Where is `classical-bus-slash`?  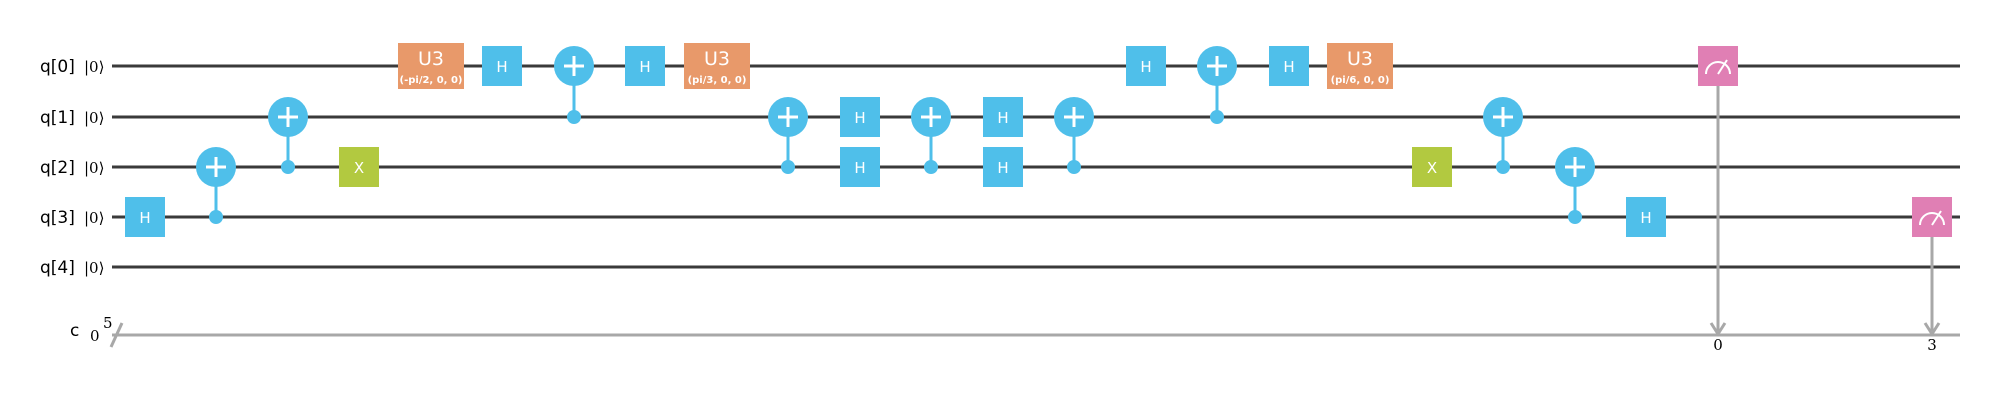
classical-bus-slash is located at coordinates (116, 335).